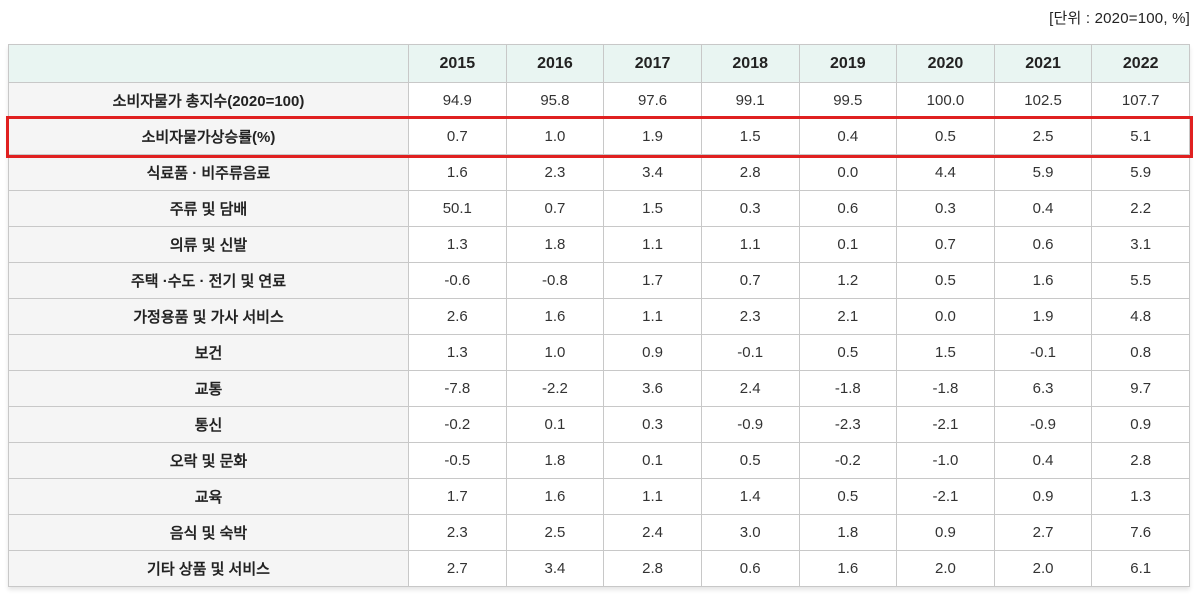  What do you see at coordinates (750, 100) in the screenshot?
I see `value-cell: 99.1` at bounding box center [750, 100].